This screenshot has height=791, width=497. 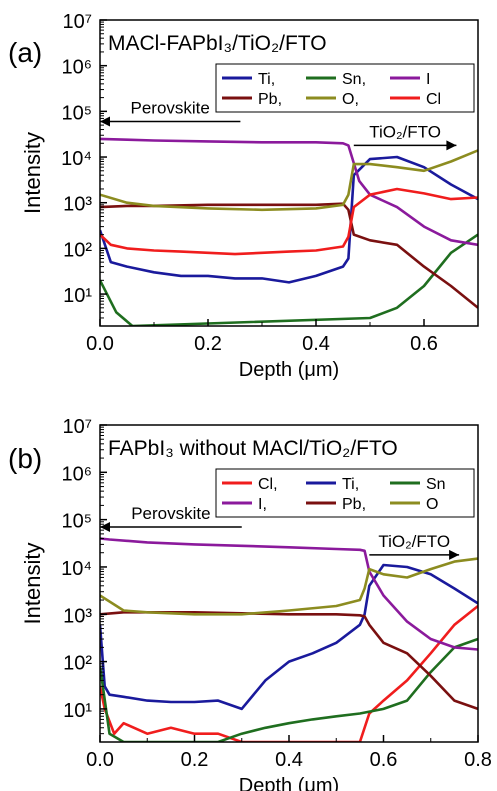 I want to click on legend: Ti, Sn, I Pb, O, Cl, so click(x=345, y=88).